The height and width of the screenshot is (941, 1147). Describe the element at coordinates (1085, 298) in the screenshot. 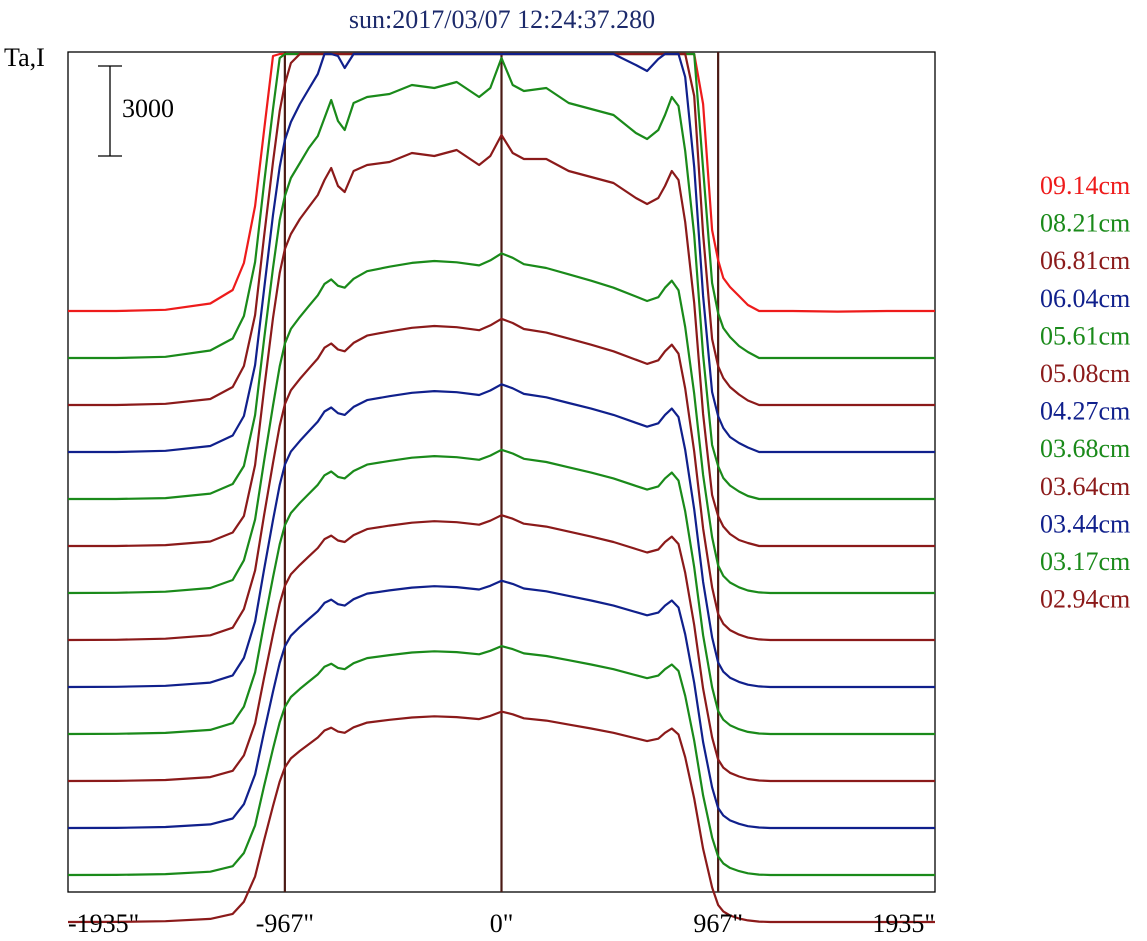

I see `legend-entry-3: 06.04cm` at that location.